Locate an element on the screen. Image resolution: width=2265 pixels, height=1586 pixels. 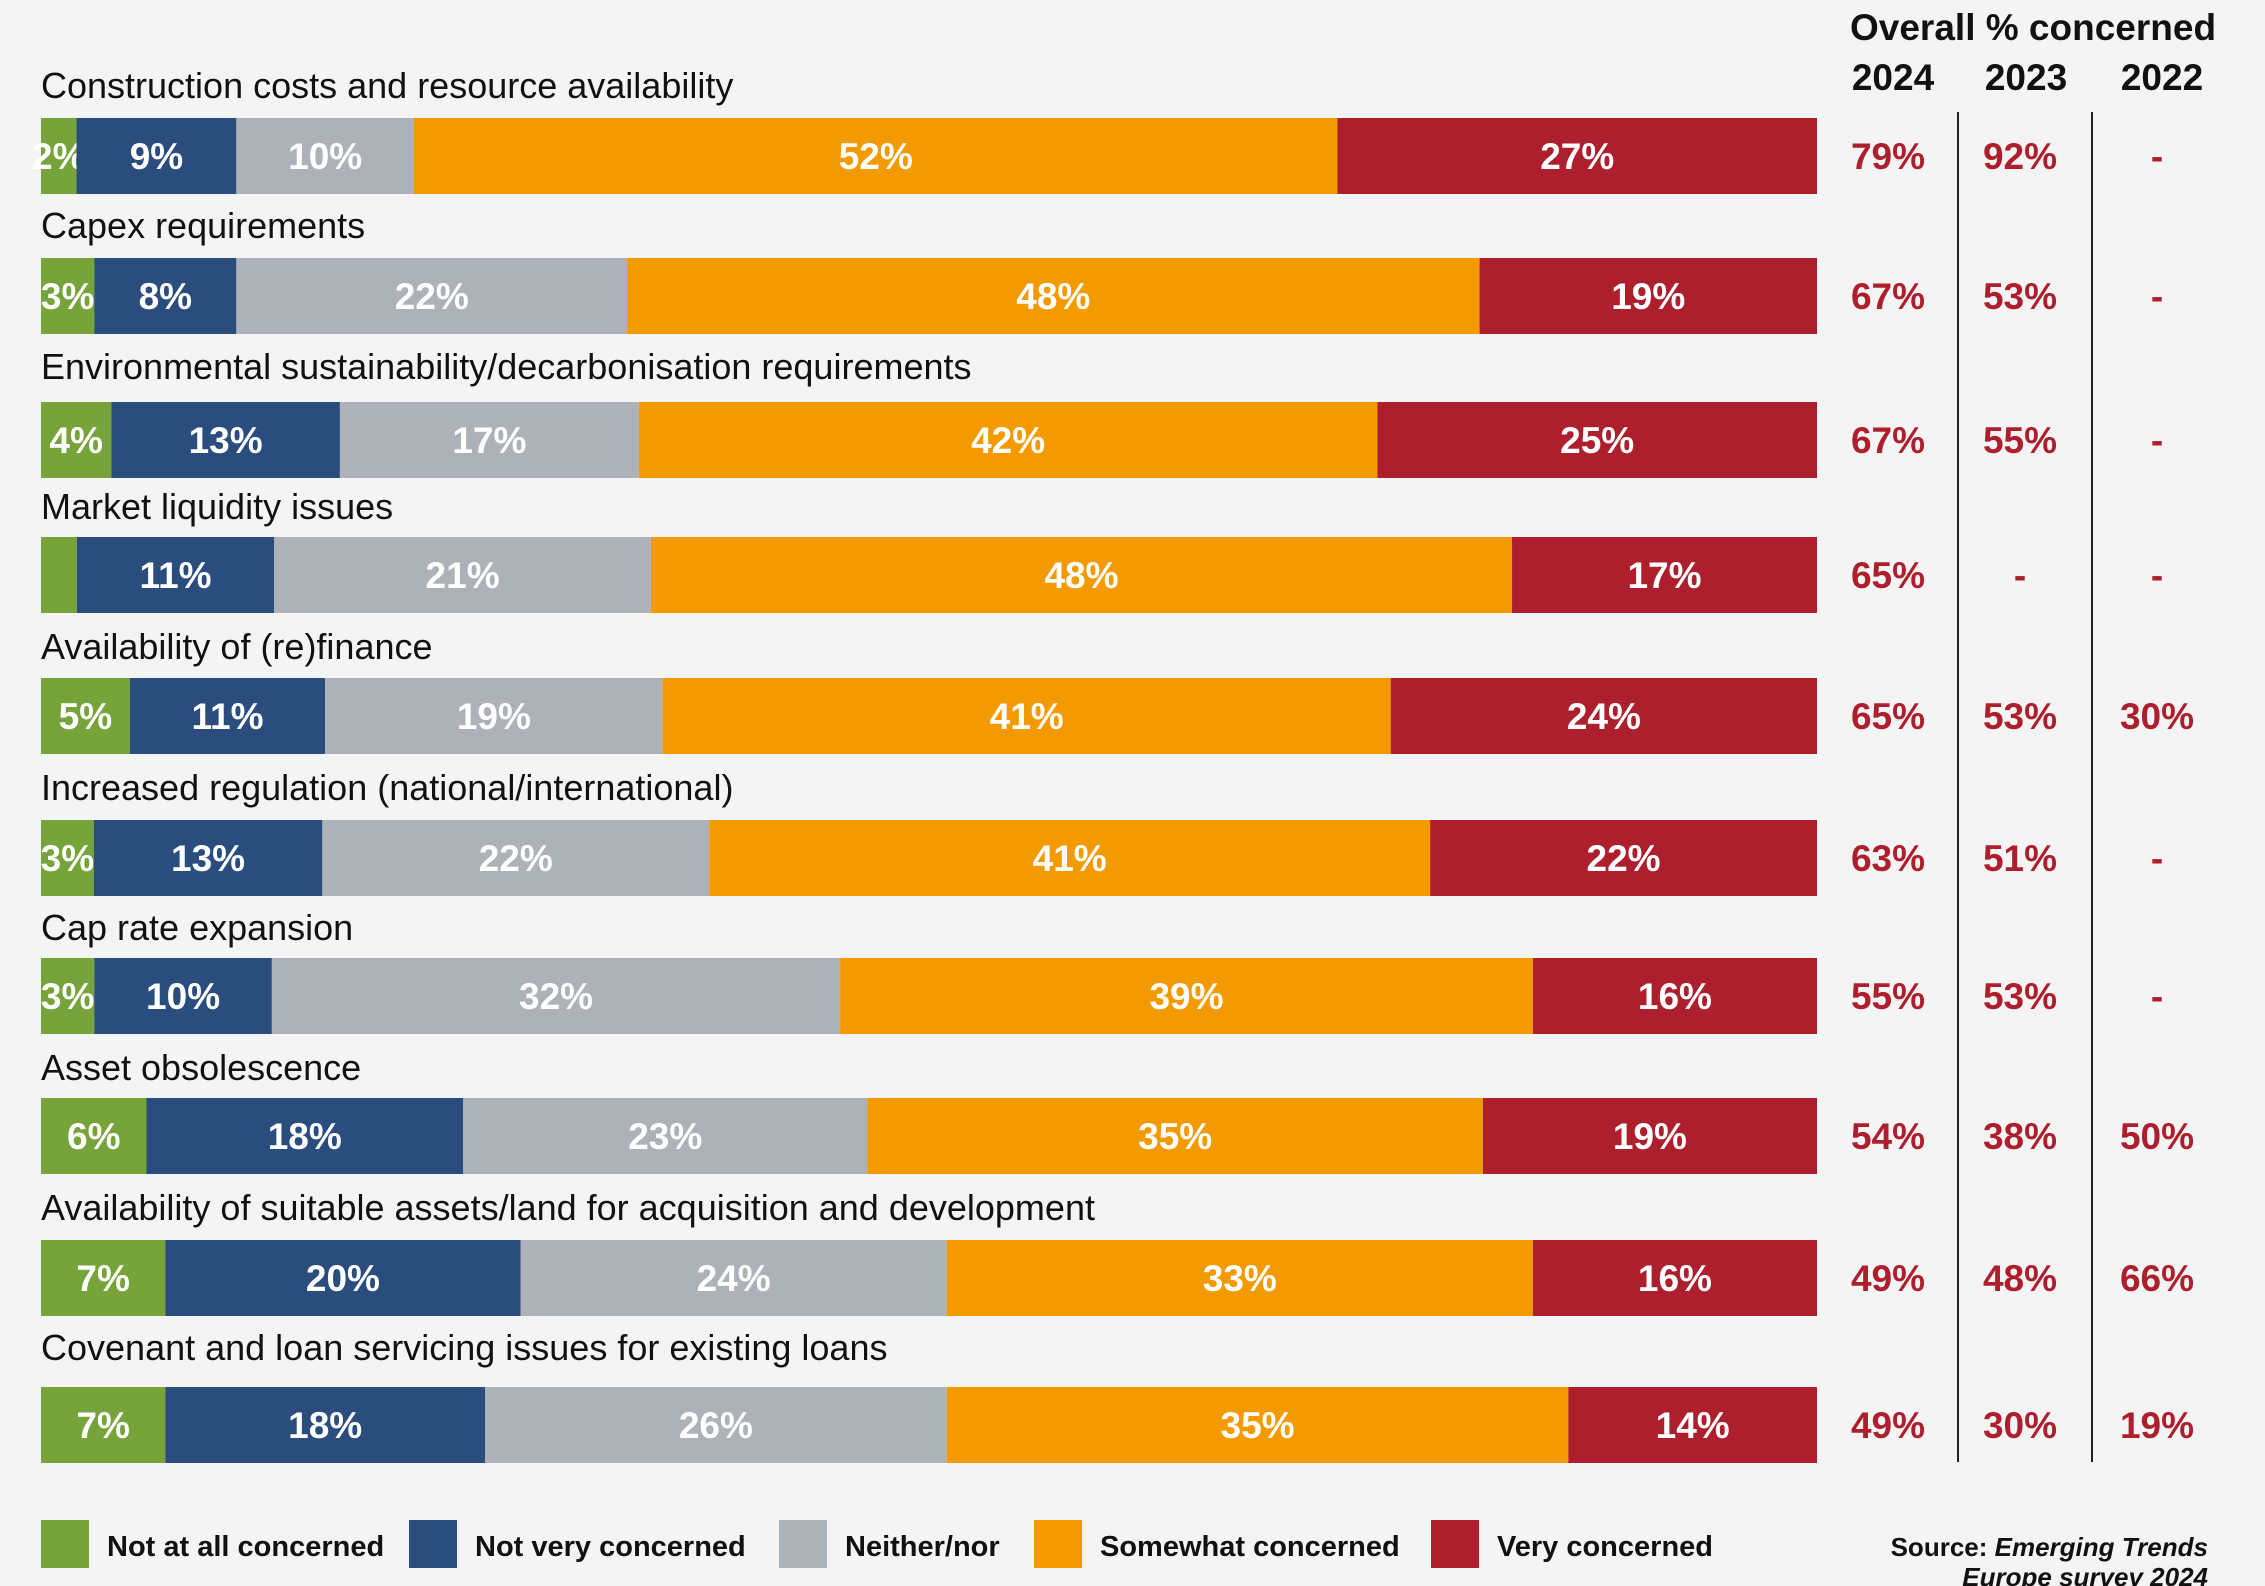
category-label: Asset obsolescence is located at coordinates (201, 1067).